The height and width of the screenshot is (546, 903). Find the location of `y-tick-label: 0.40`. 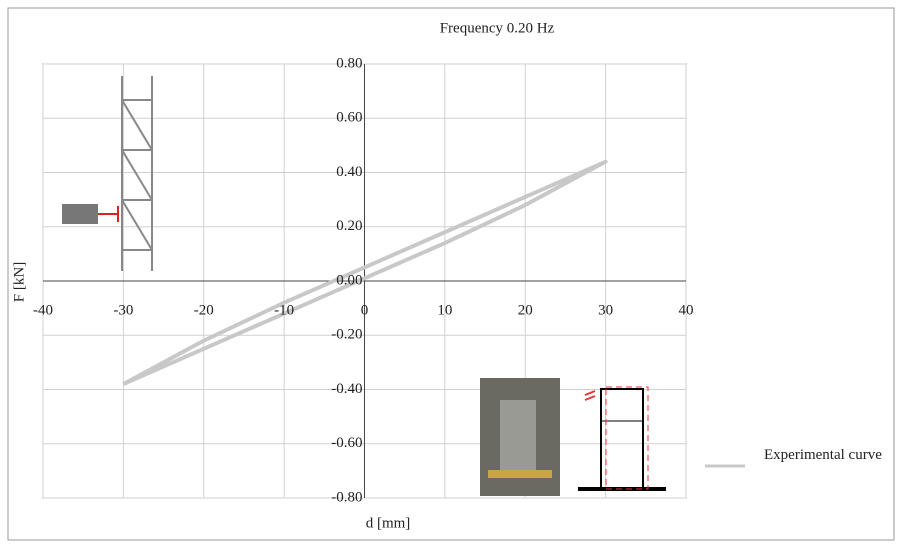

y-tick-label: 0.40 is located at coordinates (349, 172).